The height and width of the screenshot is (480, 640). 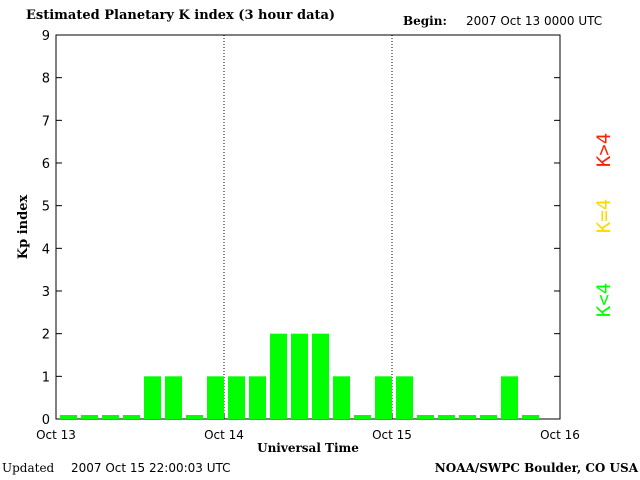 What do you see at coordinates (224, 435) in the screenshot?
I see `x-tick-label: Oct 14` at bounding box center [224, 435].